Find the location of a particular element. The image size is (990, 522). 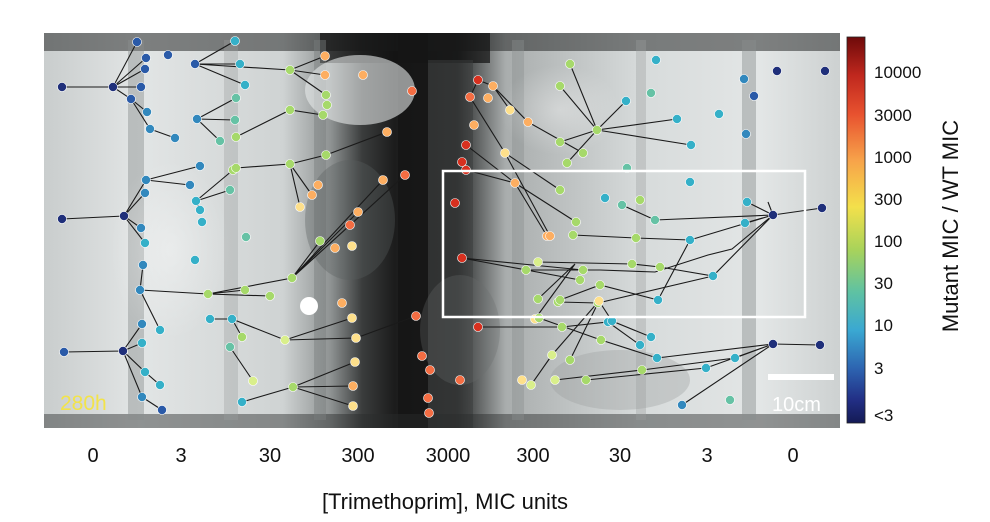

scale-bar: 10cm is located at coordinates (801, 395).